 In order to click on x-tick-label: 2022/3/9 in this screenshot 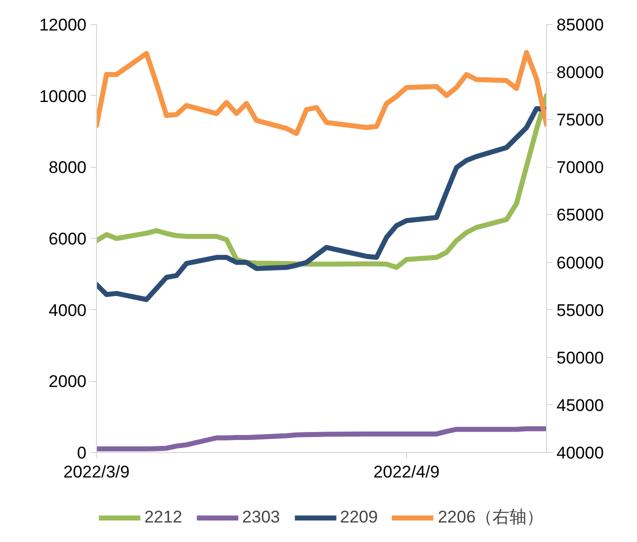, I will do `click(96, 472)`.